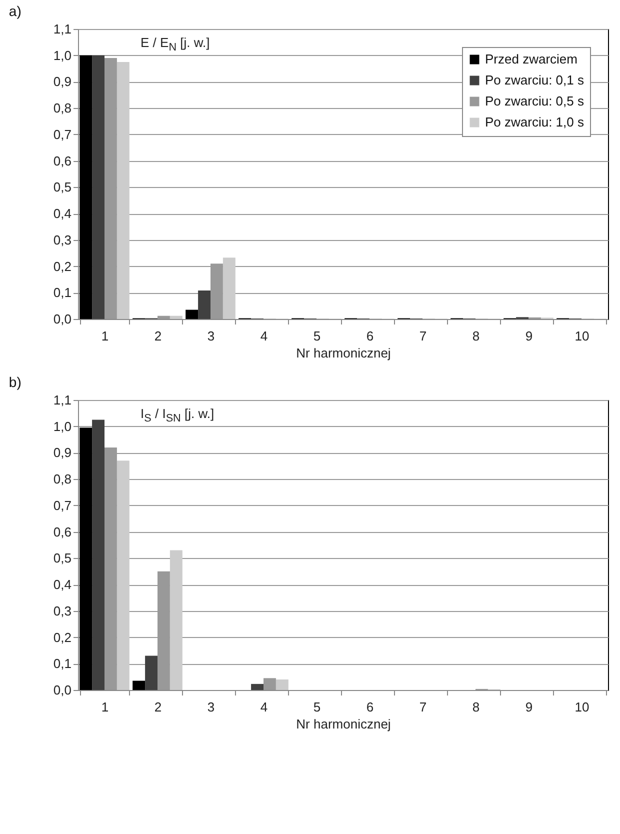 The image size is (620, 834). What do you see at coordinates (534, 122) in the screenshot?
I see `legend-label: Po zwarciu: 1,0 s` at bounding box center [534, 122].